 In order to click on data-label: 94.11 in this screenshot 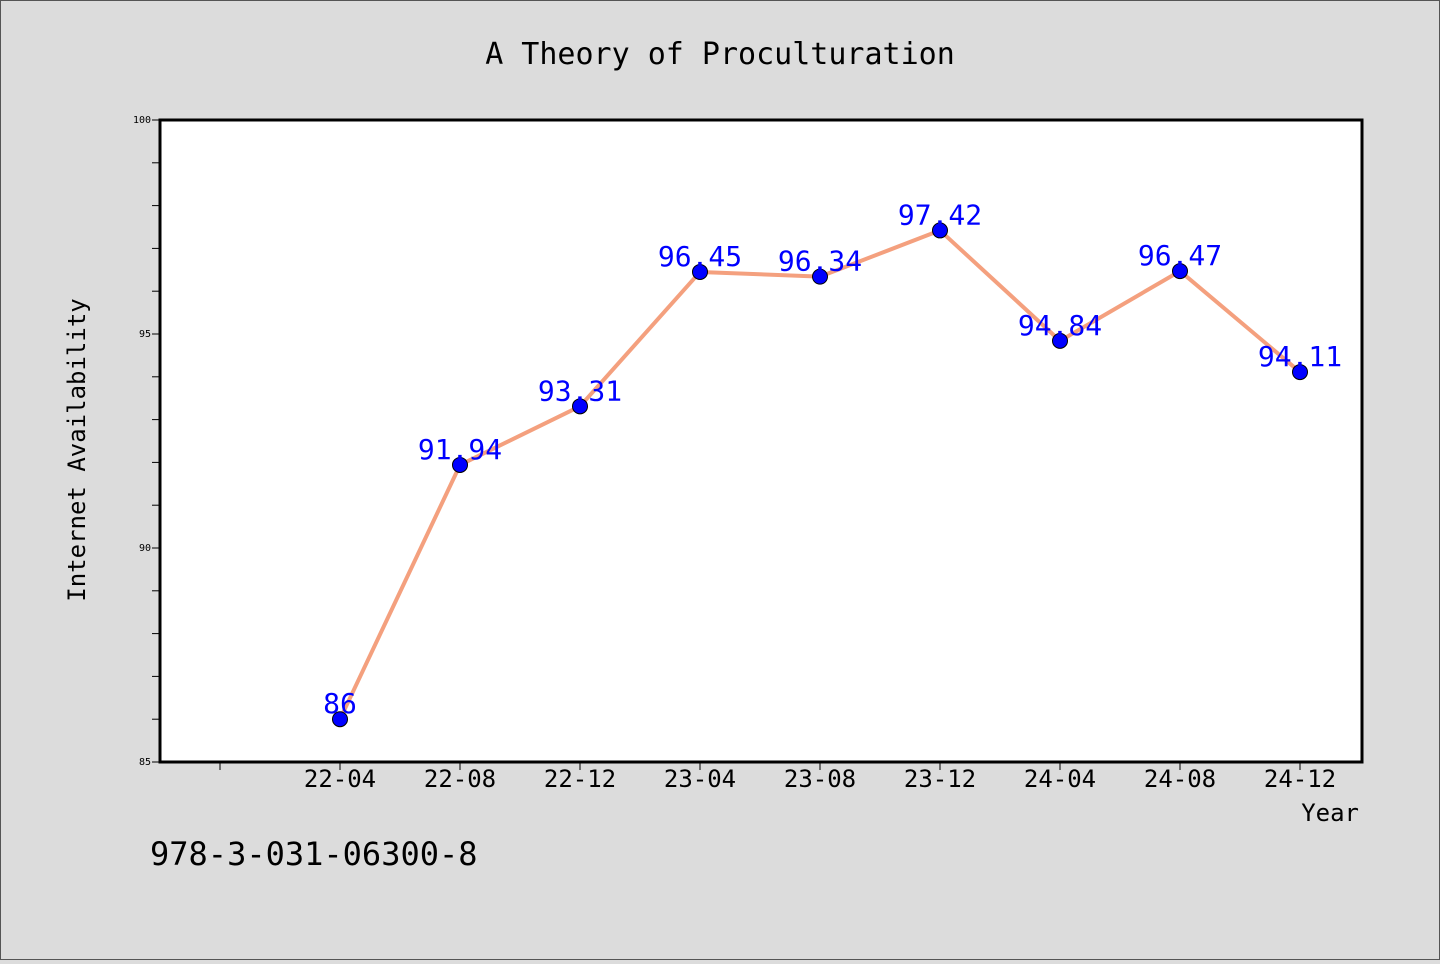, I will do `click(1300, 356)`.